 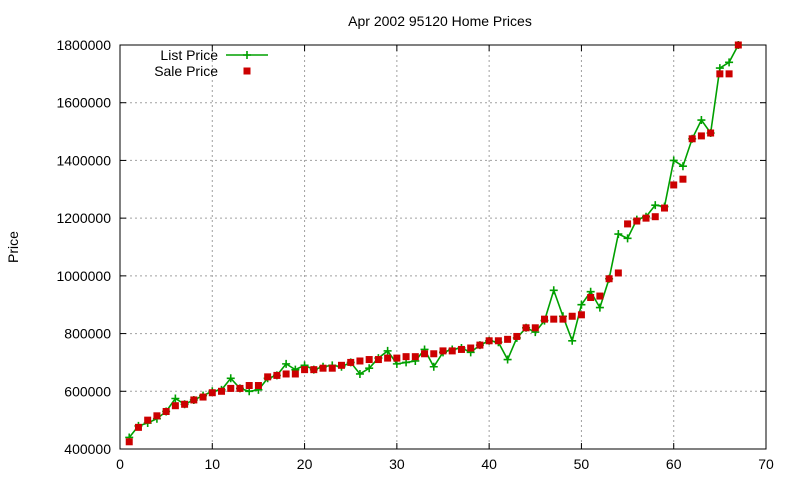 I want to click on legend-label-sale-price: Sale Price, so click(x=186, y=71).